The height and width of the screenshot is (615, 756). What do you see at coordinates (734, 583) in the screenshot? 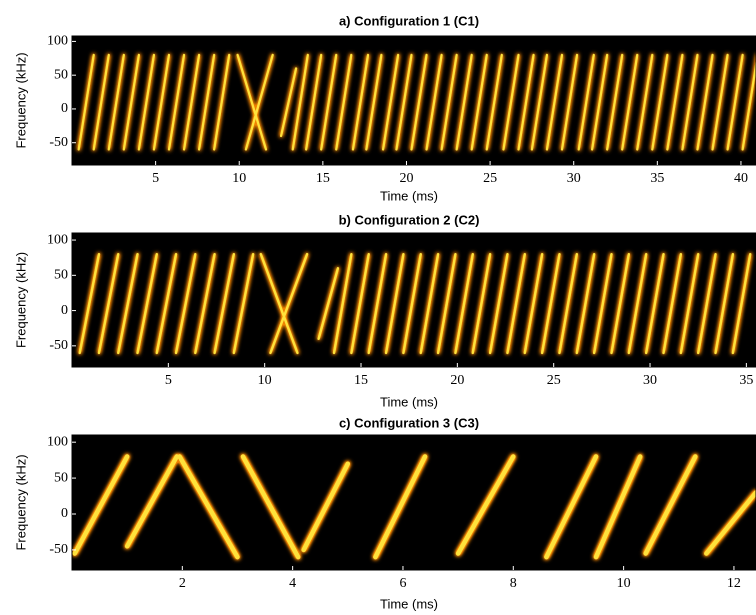
I see `x-tick-label: 12` at bounding box center [734, 583].